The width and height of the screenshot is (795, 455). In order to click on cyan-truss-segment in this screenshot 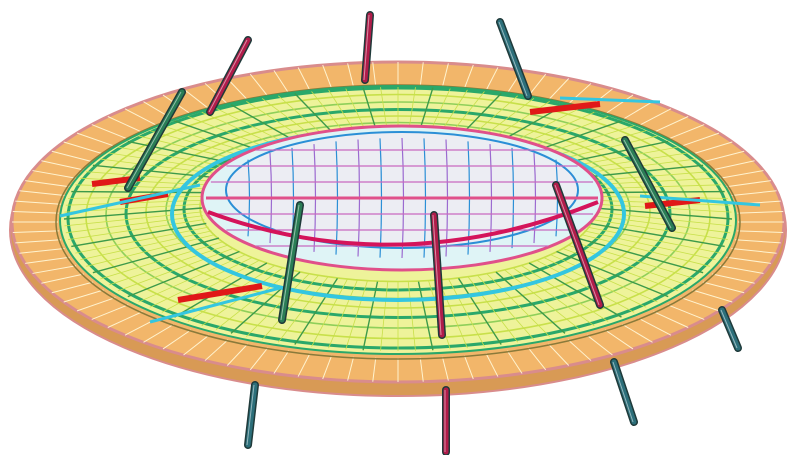, I will do `click(610, 100)`.